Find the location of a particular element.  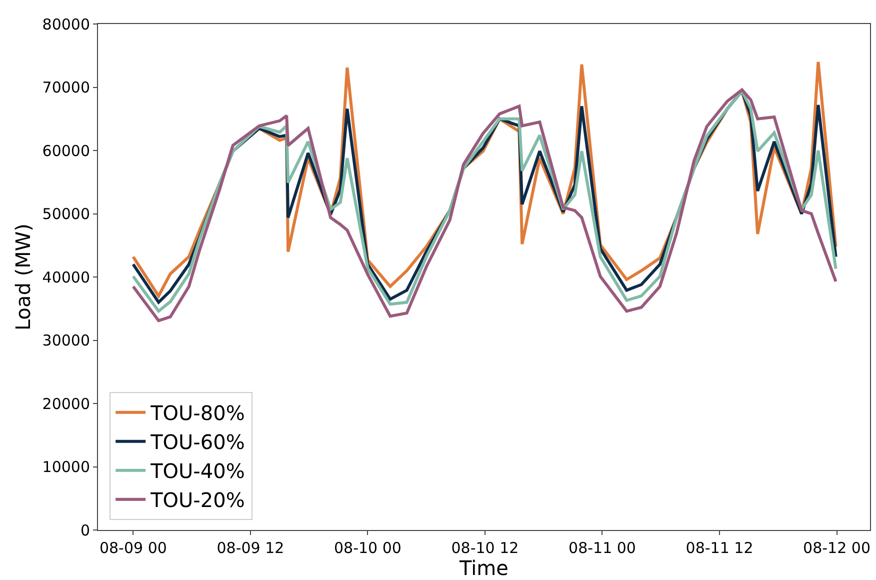

x-tick-label: 08-10 00 is located at coordinates (368, 548).